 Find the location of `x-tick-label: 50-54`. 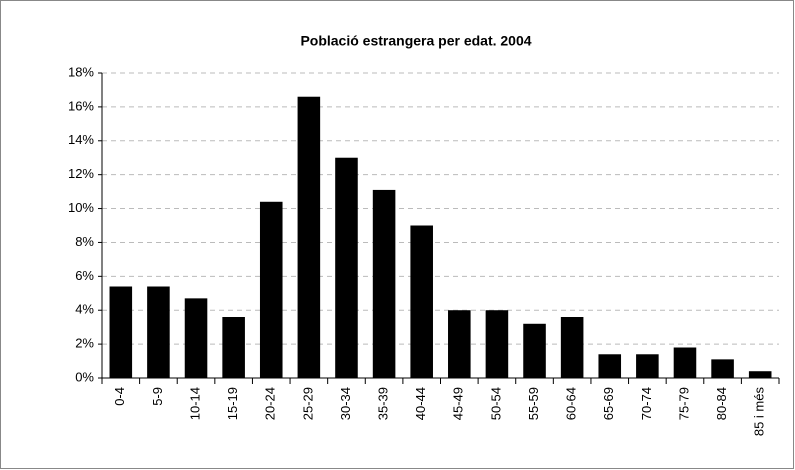

x-tick-label: 50-54 is located at coordinates (495, 403).